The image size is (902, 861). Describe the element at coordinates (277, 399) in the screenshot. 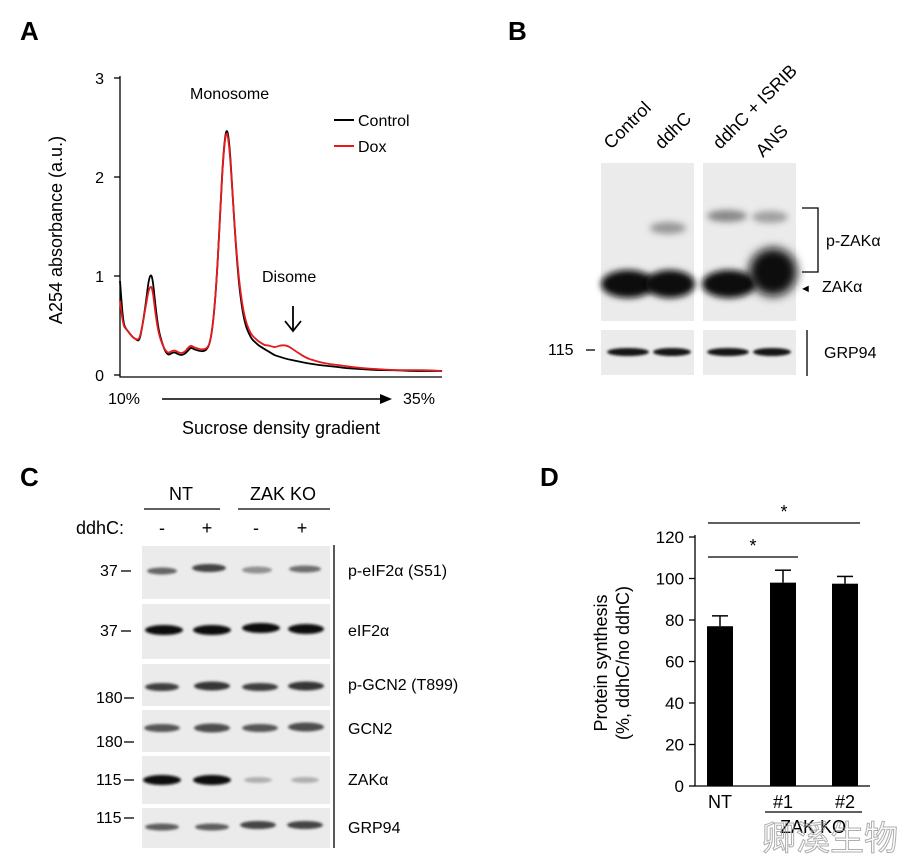

I see `gradient-arrow-icon` at that location.